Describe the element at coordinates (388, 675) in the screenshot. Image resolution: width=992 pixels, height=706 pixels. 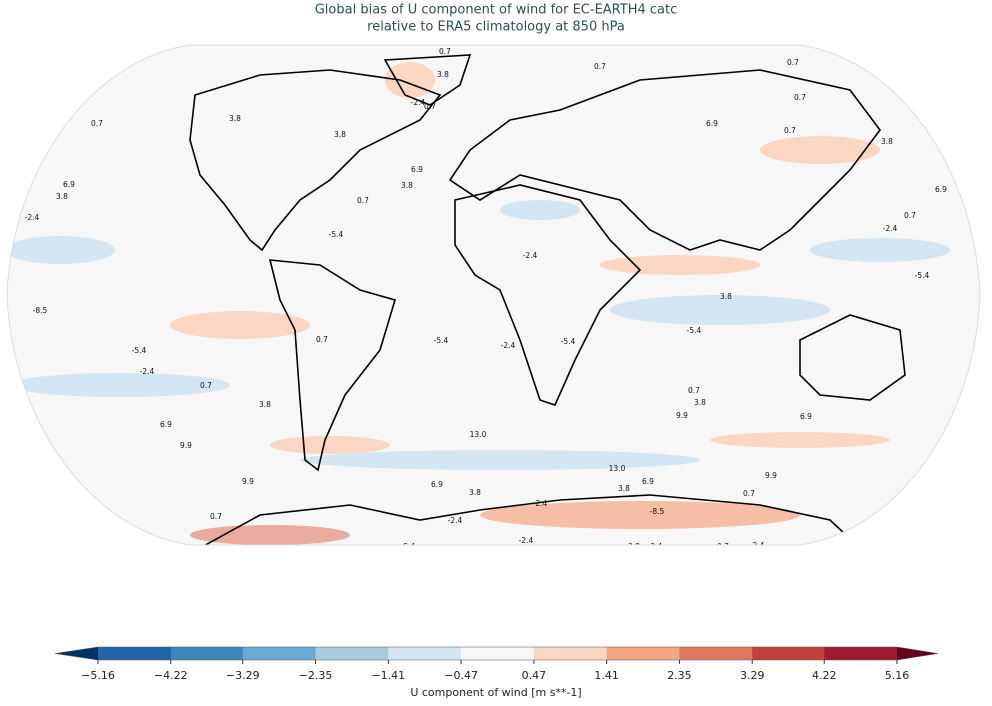
I see `colorbar-tick-label: −1.41` at that location.